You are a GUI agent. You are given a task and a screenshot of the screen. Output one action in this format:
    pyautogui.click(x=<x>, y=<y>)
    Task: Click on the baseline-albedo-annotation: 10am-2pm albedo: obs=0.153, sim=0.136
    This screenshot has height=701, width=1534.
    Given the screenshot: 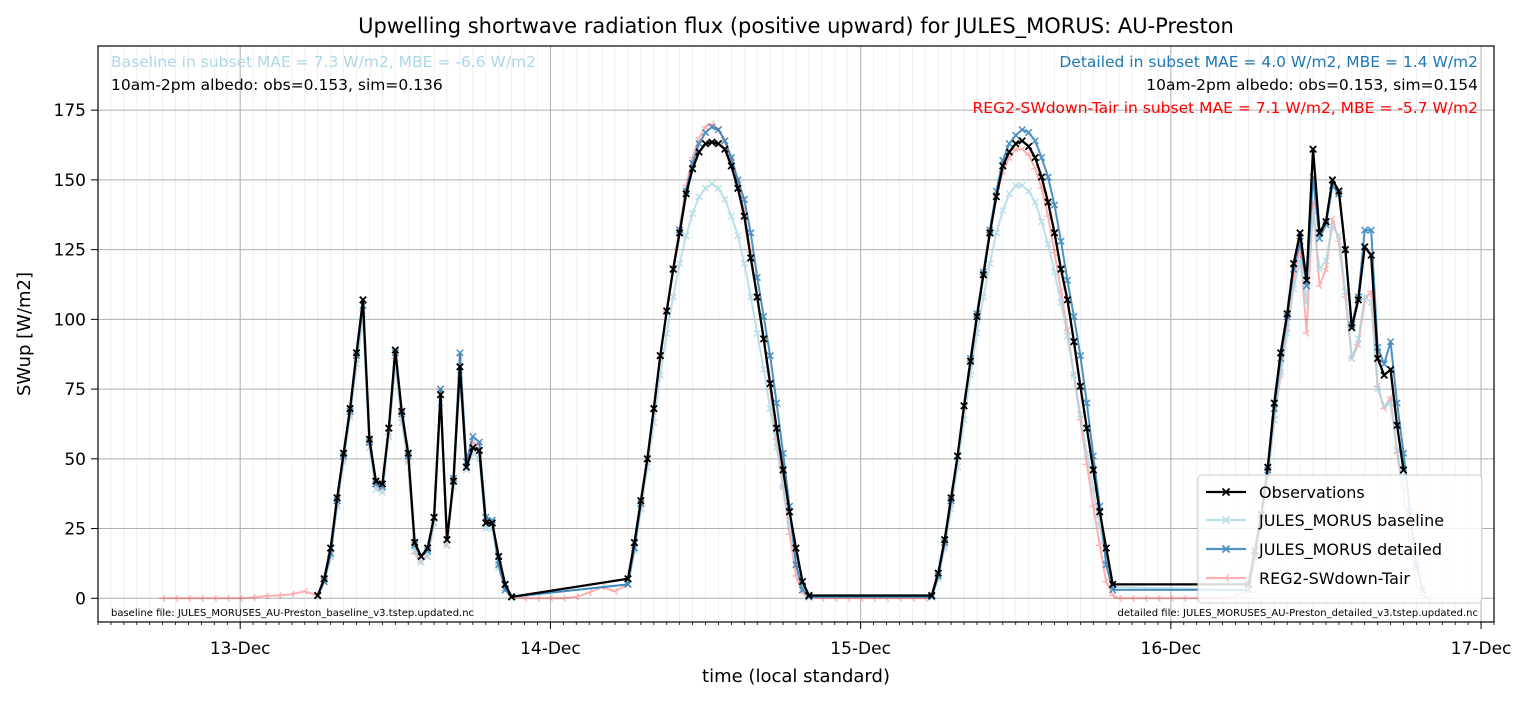 What is the action you would take?
    pyautogui.click(x=277, y=85)
    